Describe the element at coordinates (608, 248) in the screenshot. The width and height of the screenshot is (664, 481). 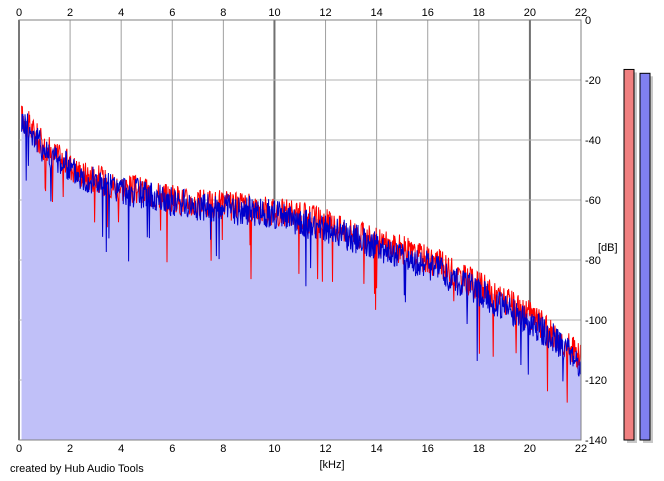
I see `y-axis-label: [dB]` at that location.